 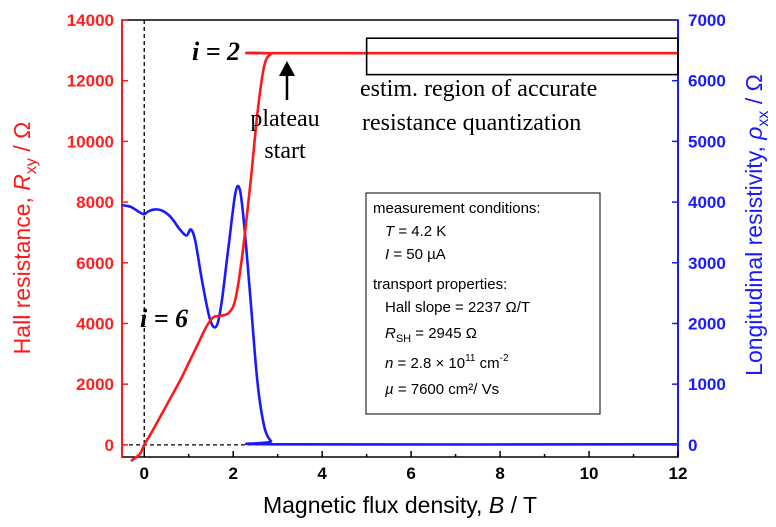 I want to click on y-left-tick-label: 8000, so click(x=95, y=202).